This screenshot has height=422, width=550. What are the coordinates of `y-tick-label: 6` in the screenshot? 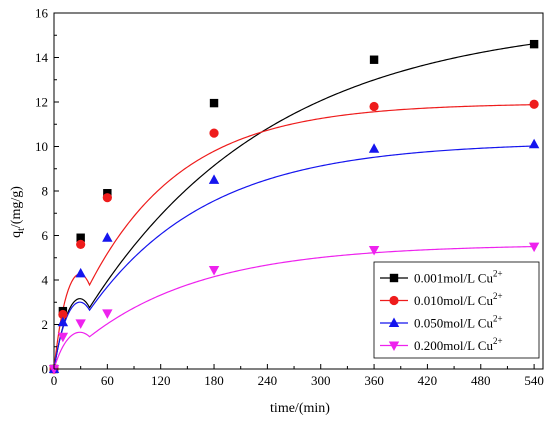 It's located at (45, 235).